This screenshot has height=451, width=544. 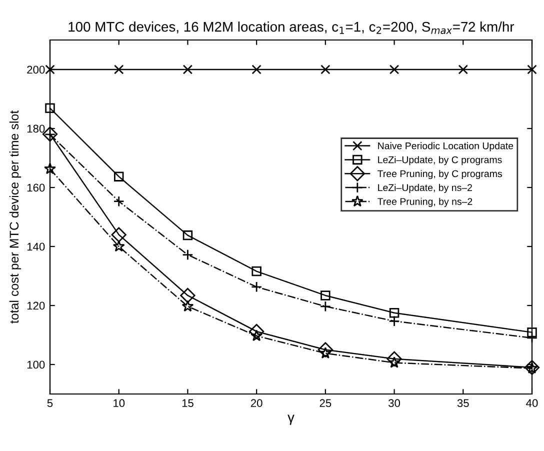 What do you see at coordinates (119, 403) in the screenshot?
I see `x-tick-label: 10` at bounding box center [119, 403].